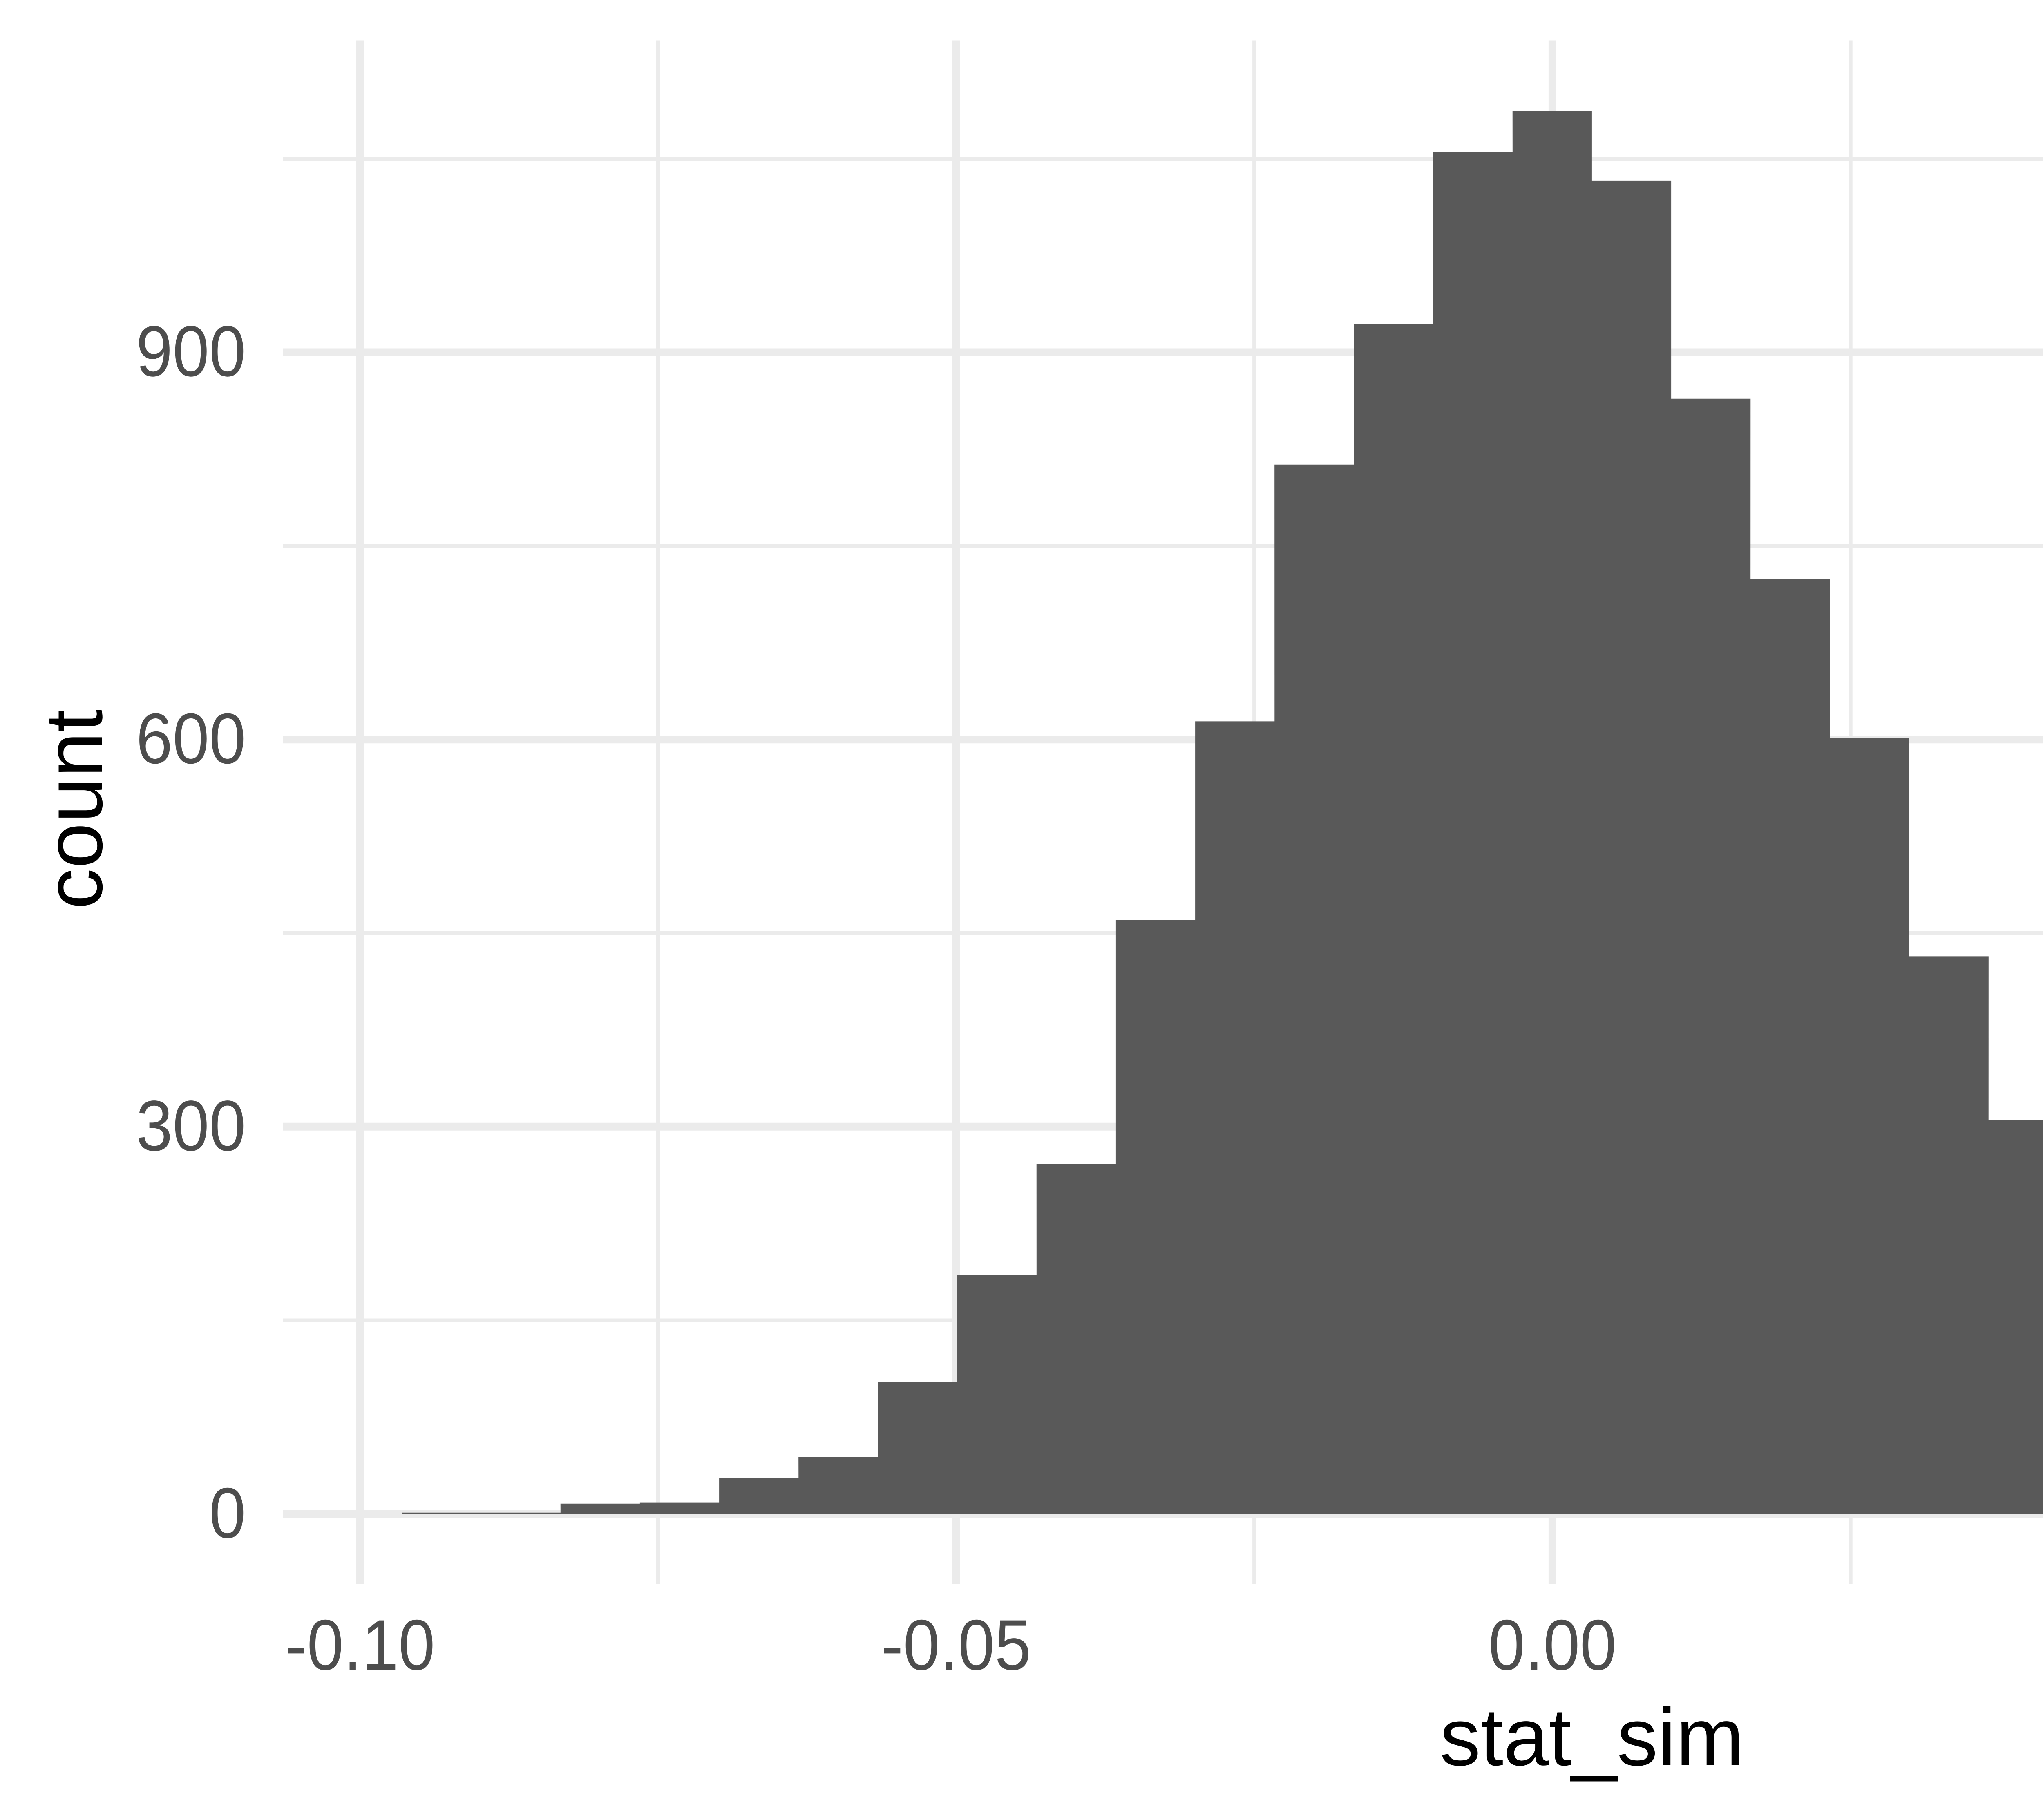 The image size is (2043, 1820). I want to click on svg-text: 0.00, so click(1553, 1645).